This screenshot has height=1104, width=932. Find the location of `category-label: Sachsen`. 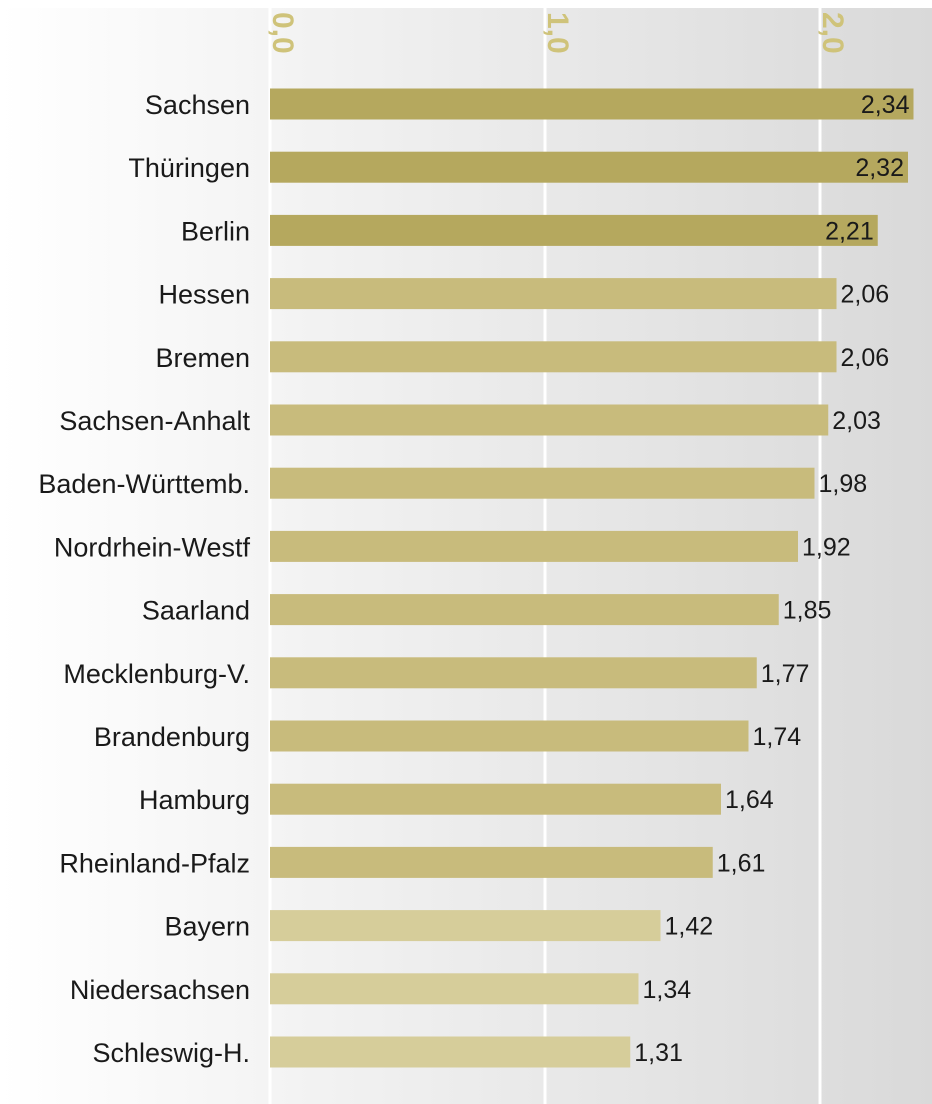

category-label: Sachsen is located at coordinates (197, 105).